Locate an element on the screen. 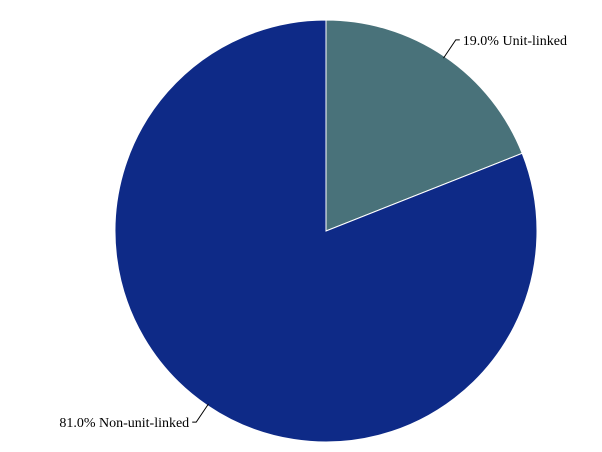  leader-line-unit-linked is located at coordinates (451, 49).